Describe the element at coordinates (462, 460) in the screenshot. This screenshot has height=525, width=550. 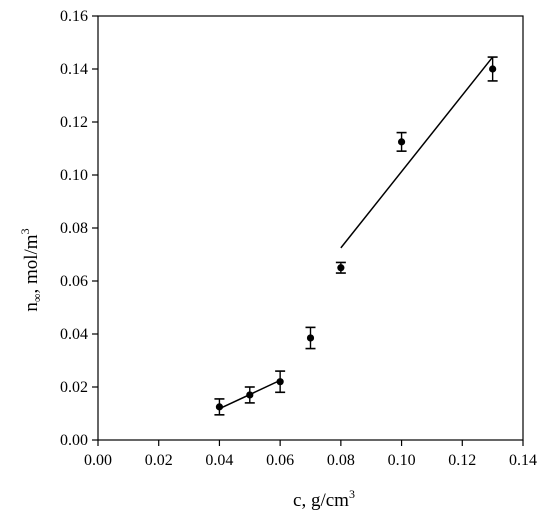
I see `x-tick-label: 0.12` at that location.